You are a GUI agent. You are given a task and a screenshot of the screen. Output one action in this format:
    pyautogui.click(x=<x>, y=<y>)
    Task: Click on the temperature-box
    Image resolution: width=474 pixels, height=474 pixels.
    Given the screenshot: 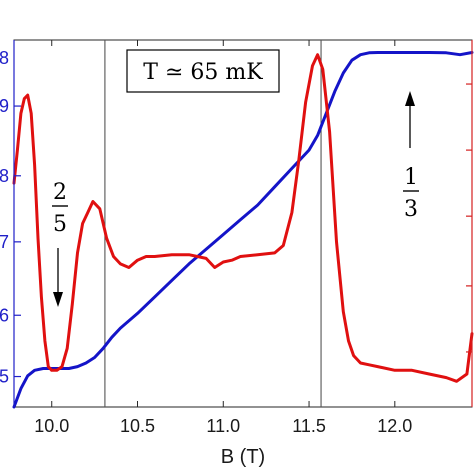 What is the action you would take?
    pyautogui.click(x=203, y=71)
    